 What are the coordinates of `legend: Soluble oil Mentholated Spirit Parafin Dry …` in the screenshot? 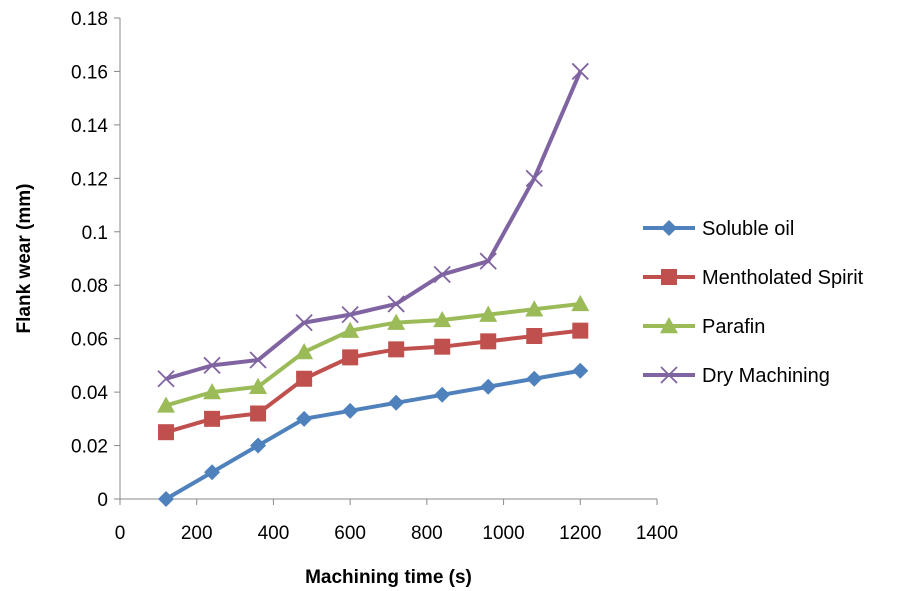 It's located at (753, 302).